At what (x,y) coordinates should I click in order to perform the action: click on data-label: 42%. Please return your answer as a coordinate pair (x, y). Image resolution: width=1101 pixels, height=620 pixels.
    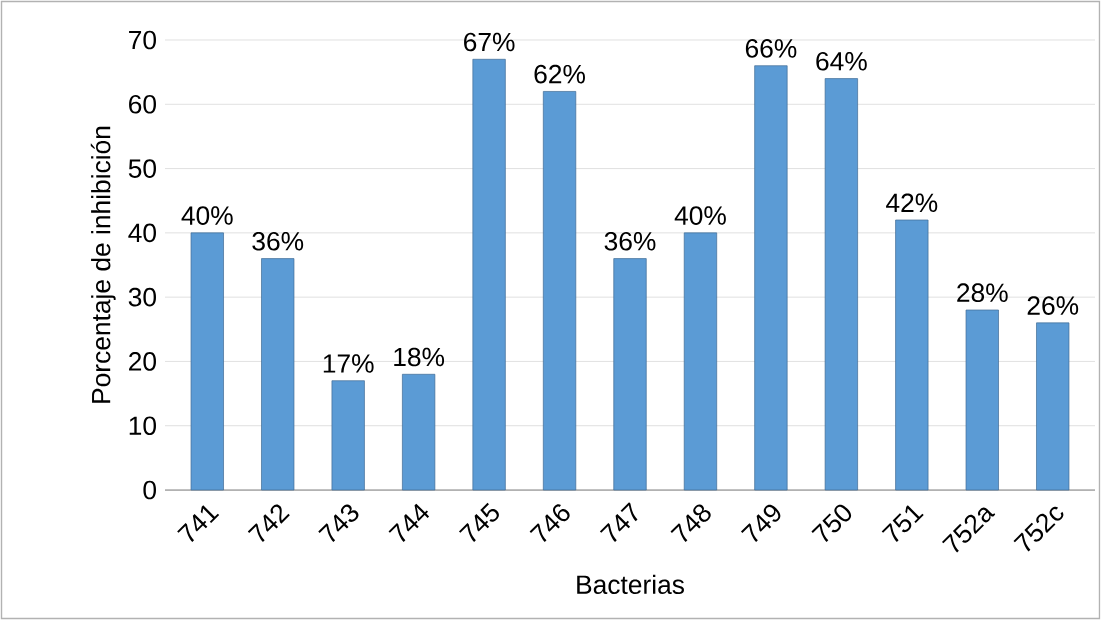
    Looking at the image, I should click on (912, 203).